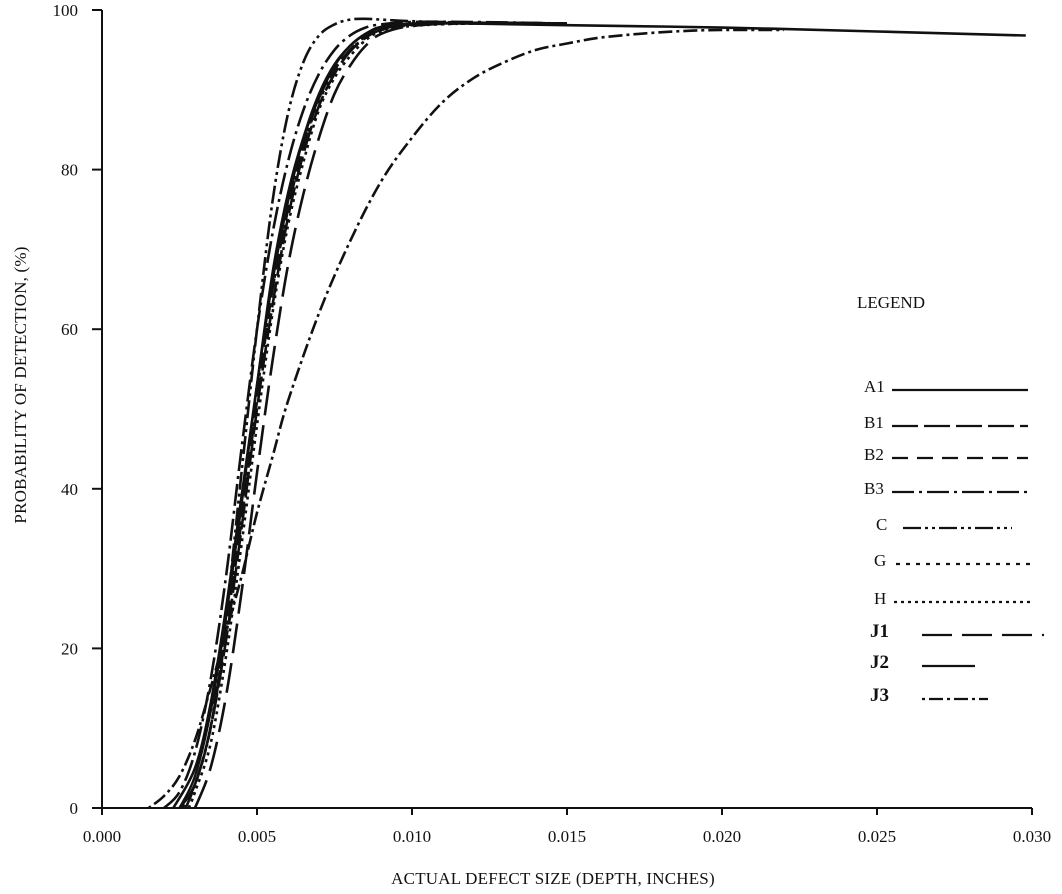  What do you see at coordinates (257, 836) in the screenshot?
I see `x-tick-label: 0.005` at bounding box center [257, 836].